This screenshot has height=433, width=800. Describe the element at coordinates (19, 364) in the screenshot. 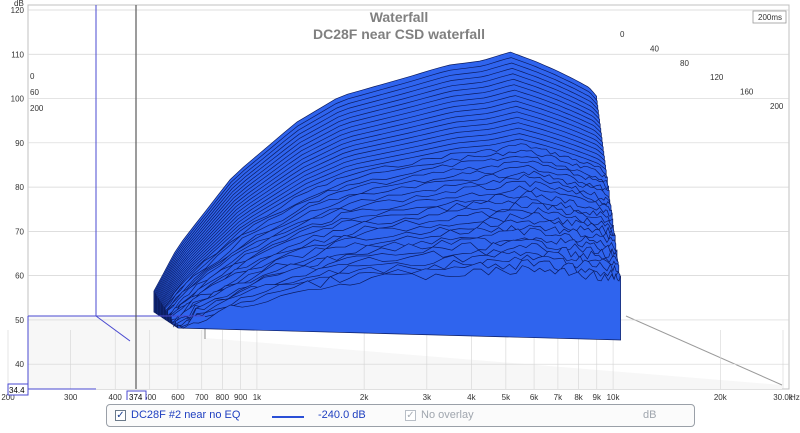

I see `y-tick-label: 40` at that location.